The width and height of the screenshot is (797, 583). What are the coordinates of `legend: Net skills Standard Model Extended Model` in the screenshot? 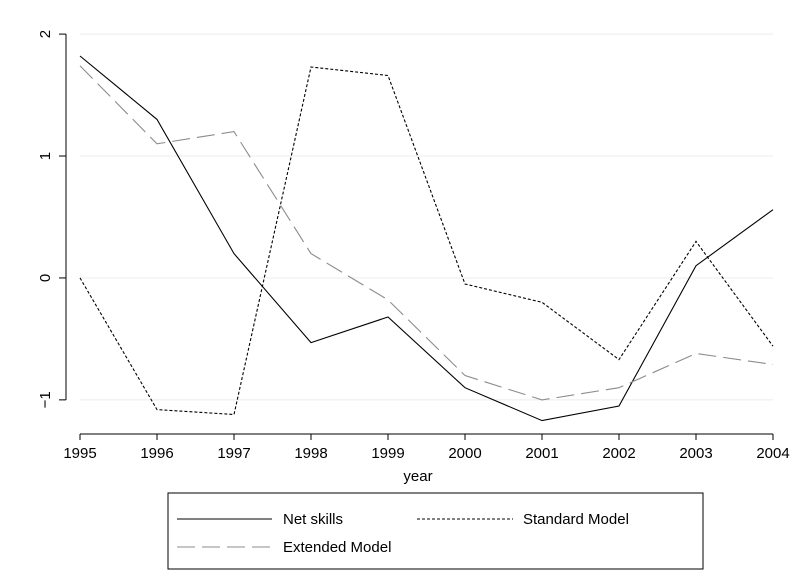 It's located at (435, 531).